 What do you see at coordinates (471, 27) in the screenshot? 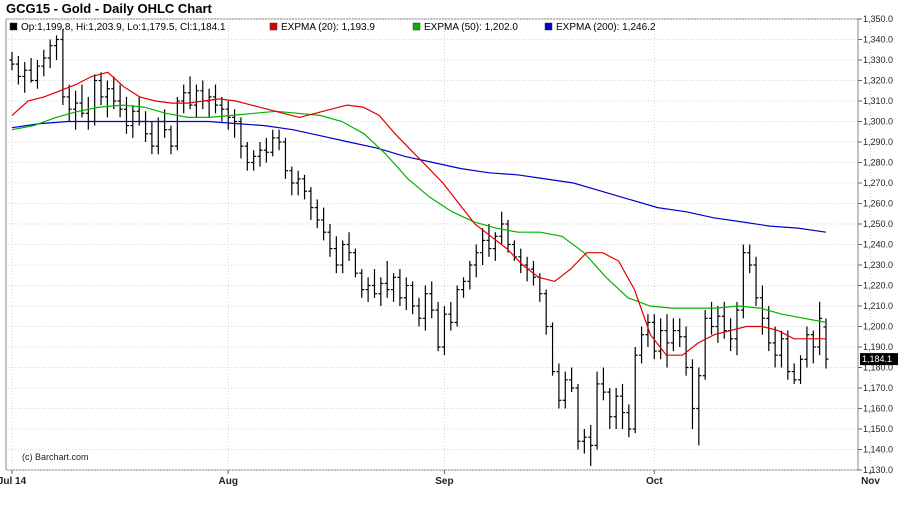
I see `legend-label: EXPMA (50): 1,202.0` at bounding box center [471, 27].